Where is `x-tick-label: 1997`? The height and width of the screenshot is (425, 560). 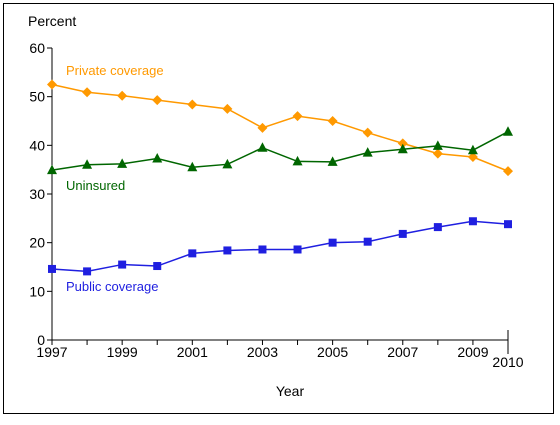 x-tick-label: 1997 is located at coordinates (51, 352).